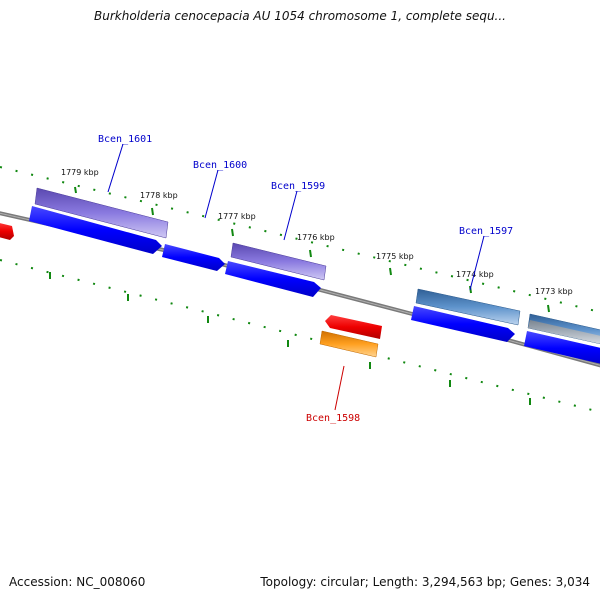 The width and height of the screenshot is (600, 600). I want to click on kbp-label: 1776 kbp, so click(316, 237).